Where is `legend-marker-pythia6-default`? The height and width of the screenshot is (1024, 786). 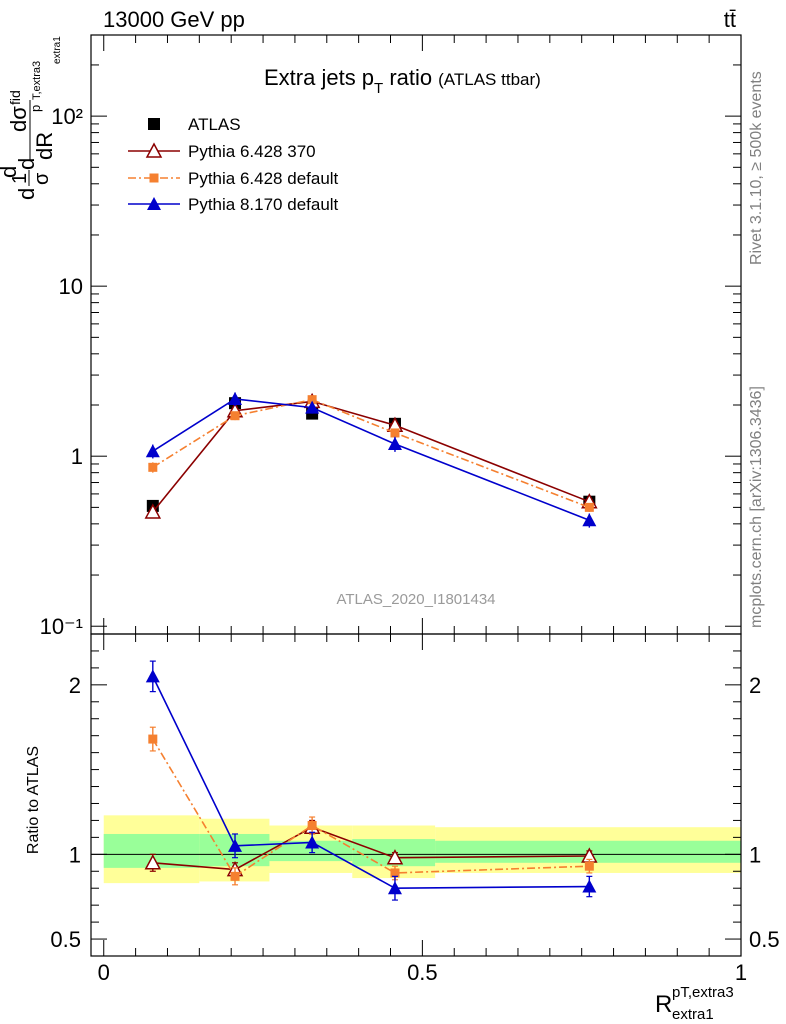
legend-marker-pythia6-default is located at coordinates (154, 178).